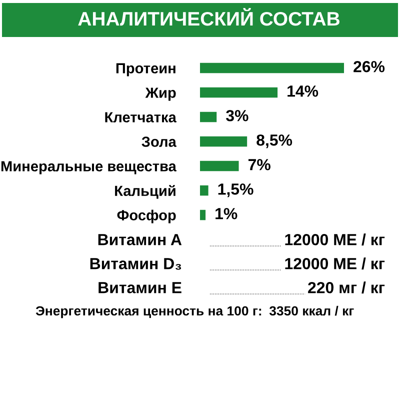  What do you see at coordinates (88, 167) in the screenshot?
I see `y-tick-label: Минеральные вещества` at bounding box center [88, 167].